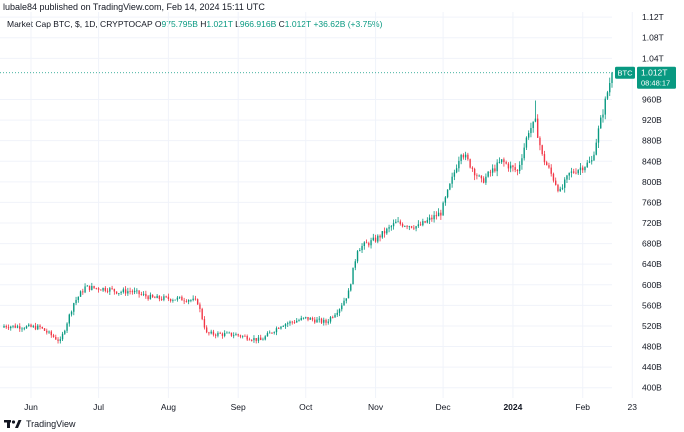  I want to click on price-tag-countdown: 08:48:17, so click(655, 83).